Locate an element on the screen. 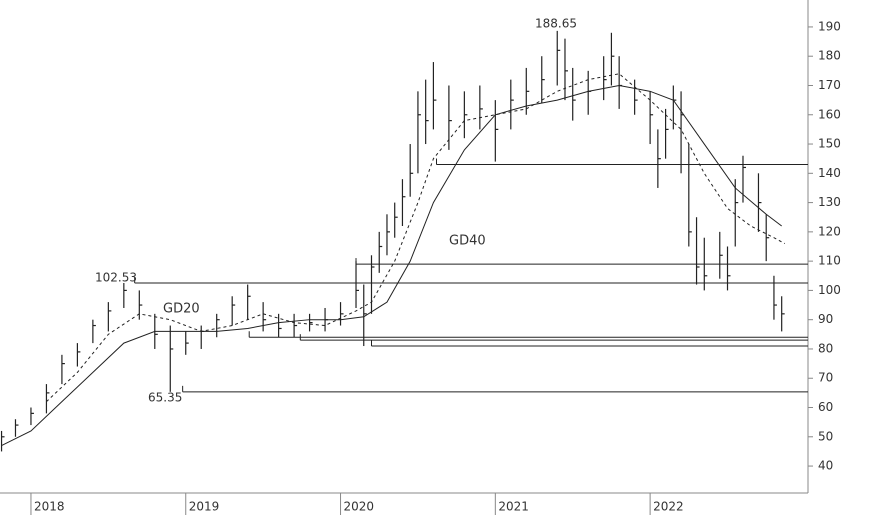 This screenshot has height=515, width=874. y-tick-label: 90 is located at coordinates (825, 319).